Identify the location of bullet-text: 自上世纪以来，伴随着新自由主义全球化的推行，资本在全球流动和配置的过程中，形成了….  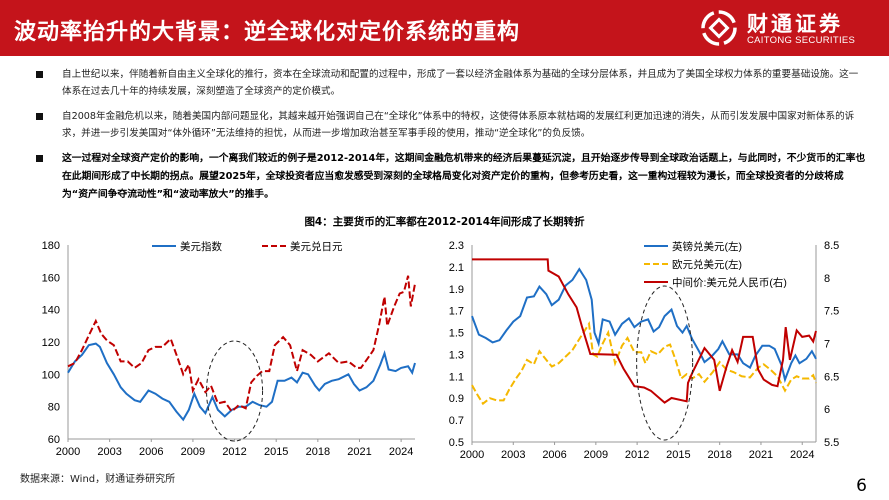
(460, 83).